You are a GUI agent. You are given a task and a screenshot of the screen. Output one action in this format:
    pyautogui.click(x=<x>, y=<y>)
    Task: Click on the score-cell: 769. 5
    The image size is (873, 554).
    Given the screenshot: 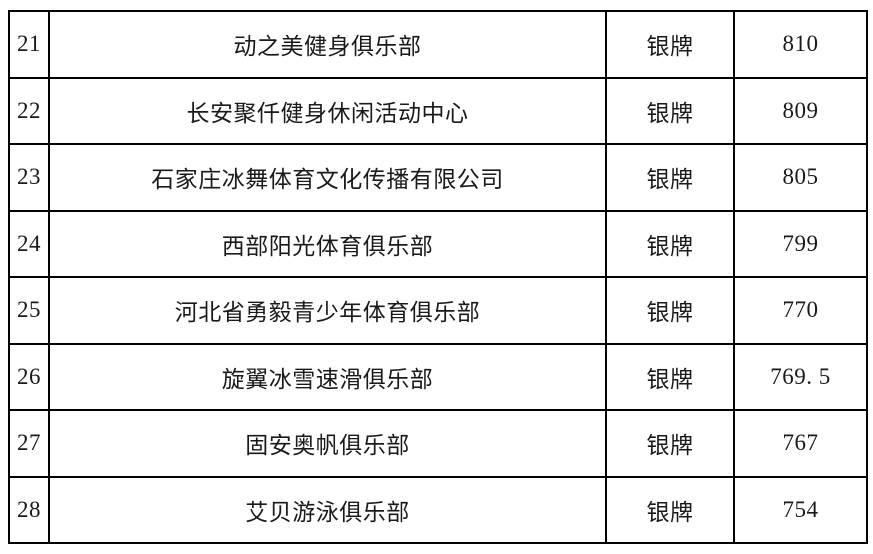 What is the action you would take?
    pyautogui.click(x=800, y=376)
    